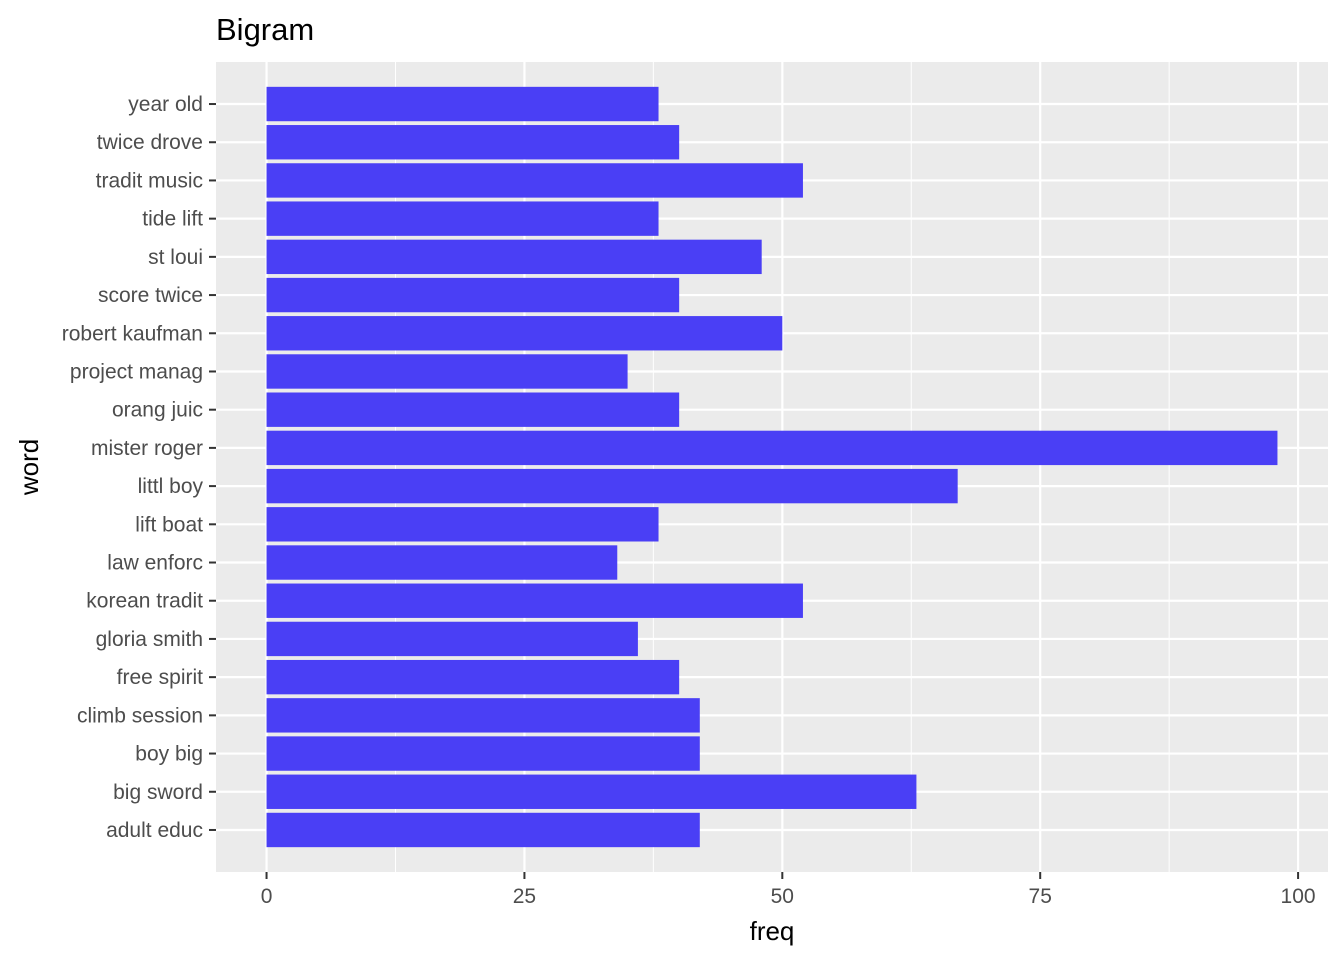  What do you see at coordinates (154, 830) in the screenshot?
I see `y-tick-label: adult educ` at bounding box center [154, 830].